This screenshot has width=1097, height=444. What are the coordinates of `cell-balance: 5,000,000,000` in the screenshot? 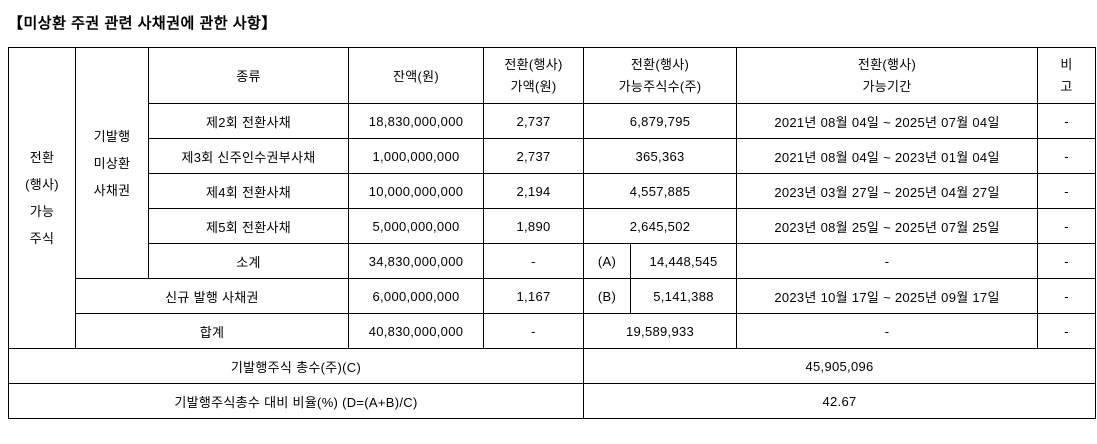 It's located at (416, 226).